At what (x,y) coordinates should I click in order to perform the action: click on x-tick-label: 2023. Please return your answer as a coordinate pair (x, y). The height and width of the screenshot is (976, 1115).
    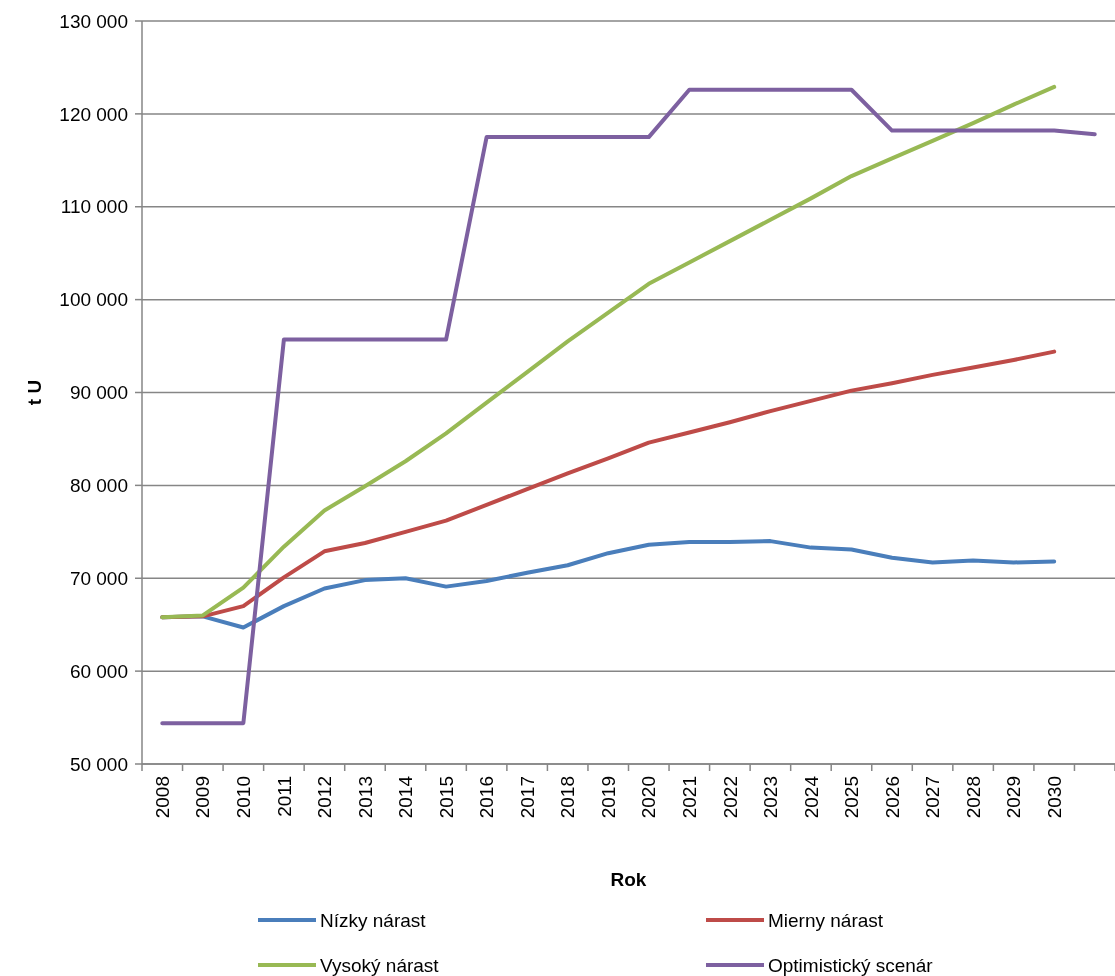
    Looking at the image, I should click on (771, 797).